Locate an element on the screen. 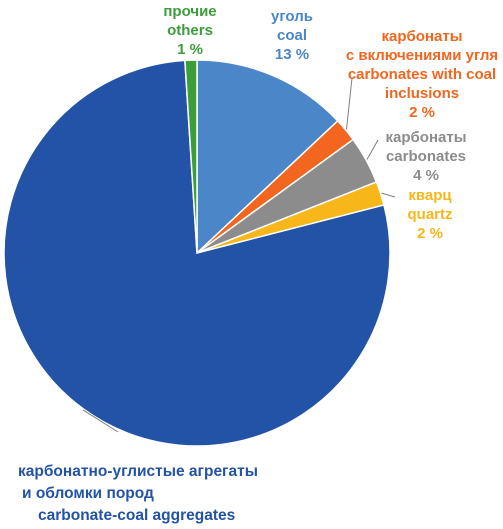 This screenshot has width=503, height=529. label-quartz: кварц quartz 2 % is located at coordinates (430, 214).